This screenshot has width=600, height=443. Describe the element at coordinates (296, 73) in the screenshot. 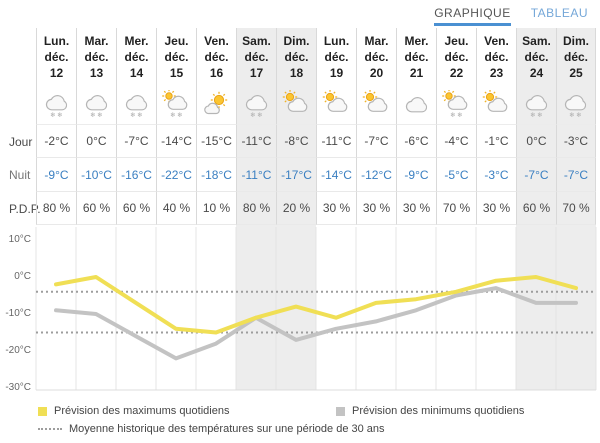

I see `day-number: 18` at that location.